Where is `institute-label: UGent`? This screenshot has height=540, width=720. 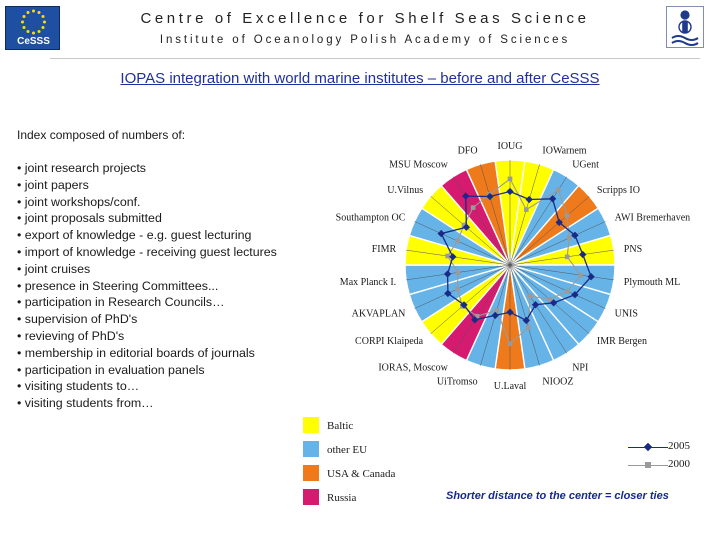 institute-label: UGent is located at coordinates (585, 164).